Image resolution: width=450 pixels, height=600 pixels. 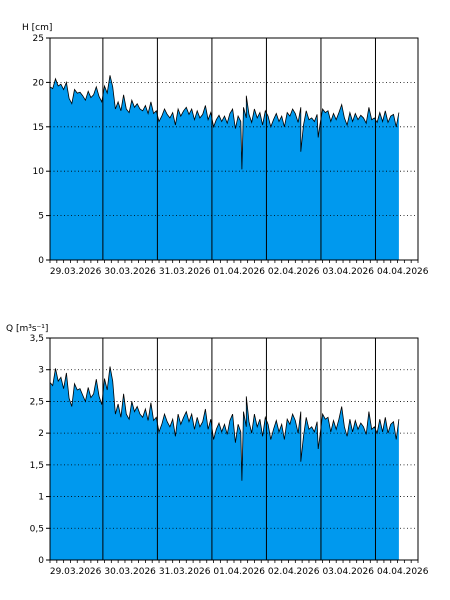 I want to click on y-tick-label: 20, so click(x=39, y=83).